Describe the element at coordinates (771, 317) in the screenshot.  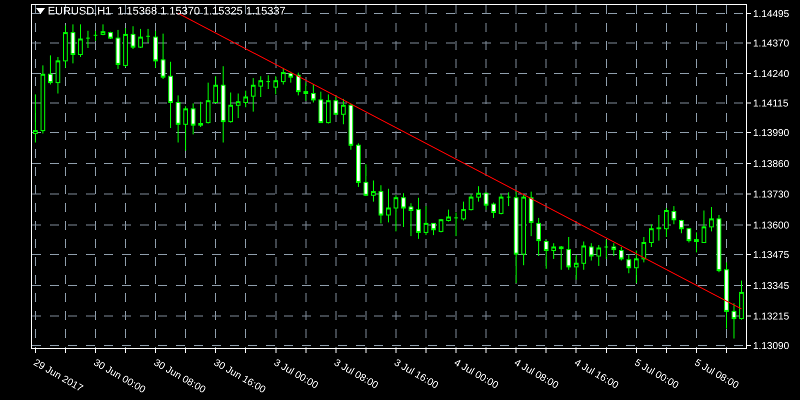
I see `y-tick-label: 1.13215` at that location.